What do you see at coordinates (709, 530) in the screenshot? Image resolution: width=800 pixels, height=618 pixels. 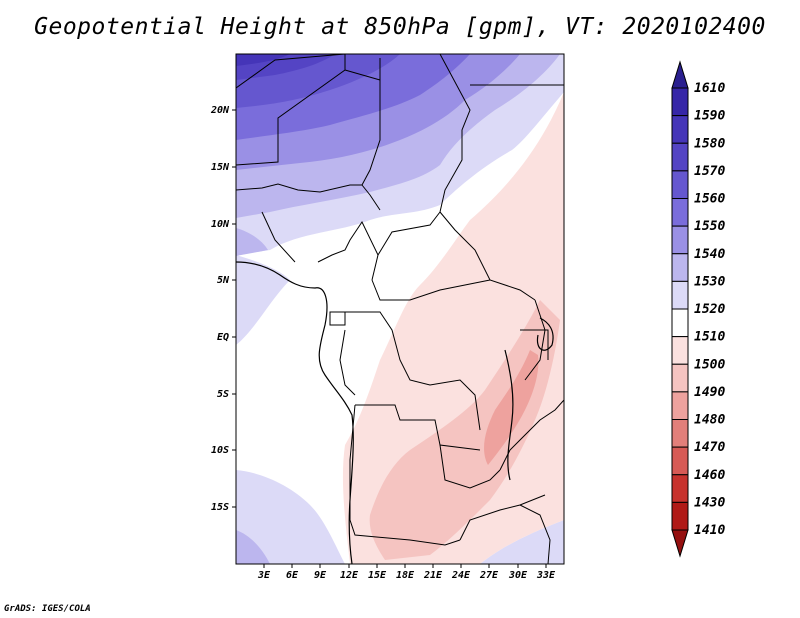 I see `colorbar-label: 1410` at bounding box center [709, 530].